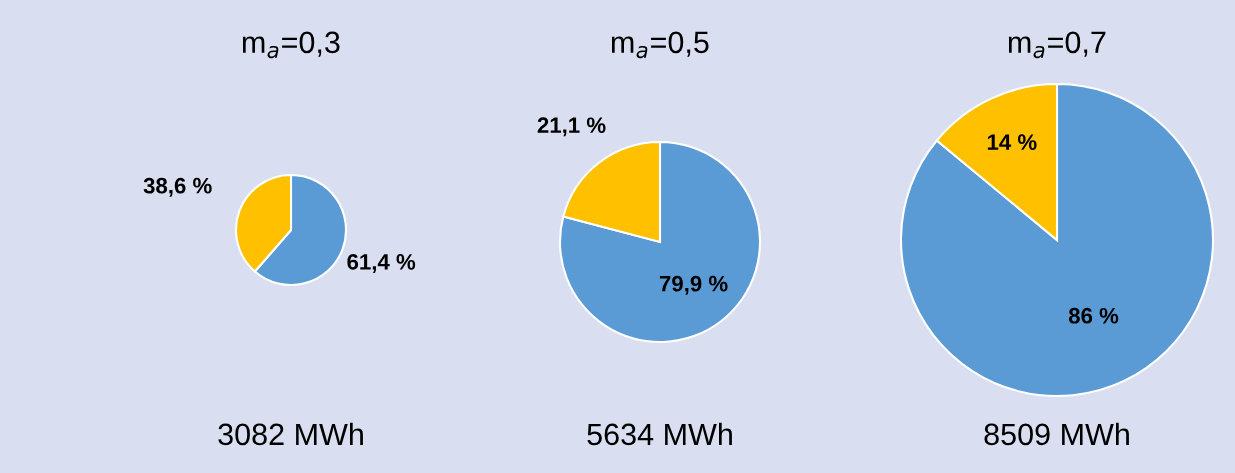 The width and height of the screenshot is (1235, 473). I want to click on chart-title: m$_{a}$=0,7, so click(1057, 45).